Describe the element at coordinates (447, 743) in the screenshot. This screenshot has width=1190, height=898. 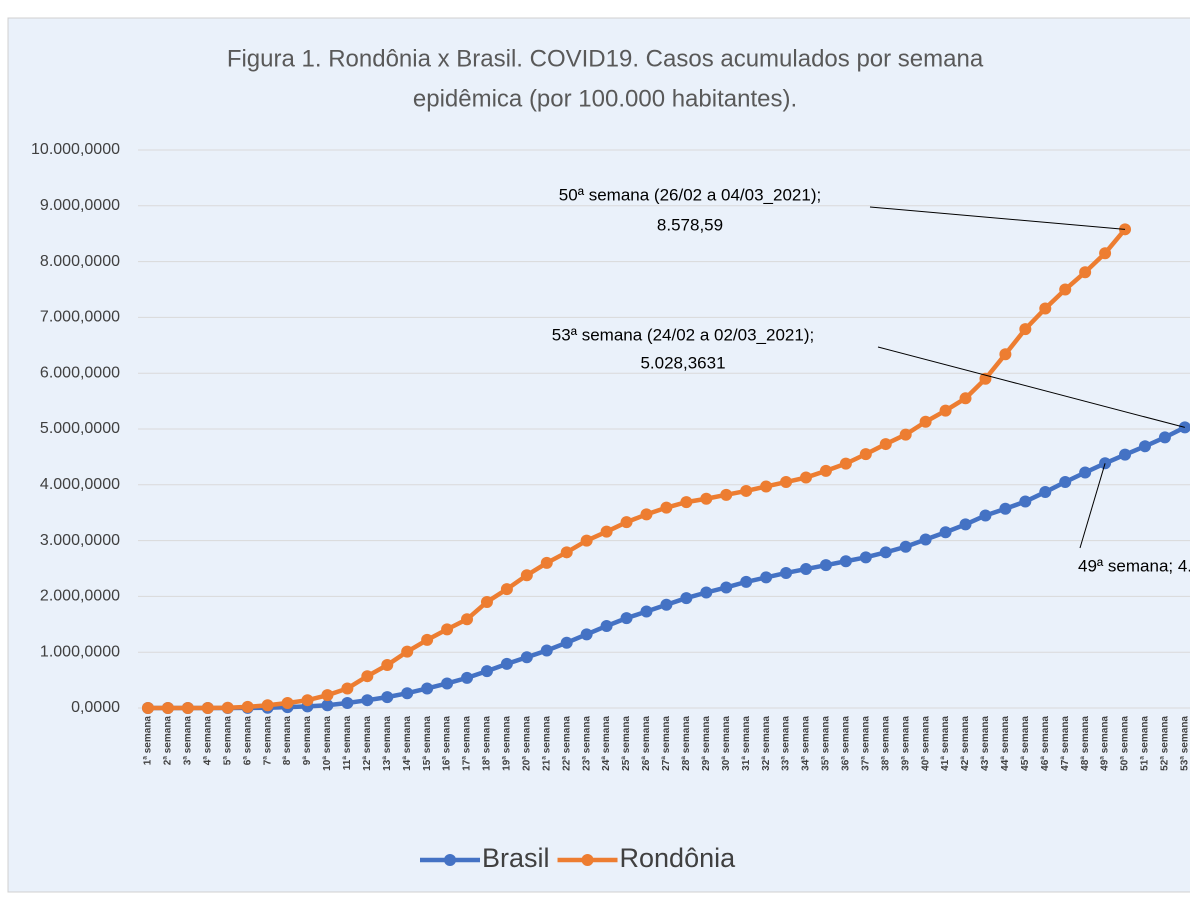
I see `x-tick-label: 16ª semana` at that location.